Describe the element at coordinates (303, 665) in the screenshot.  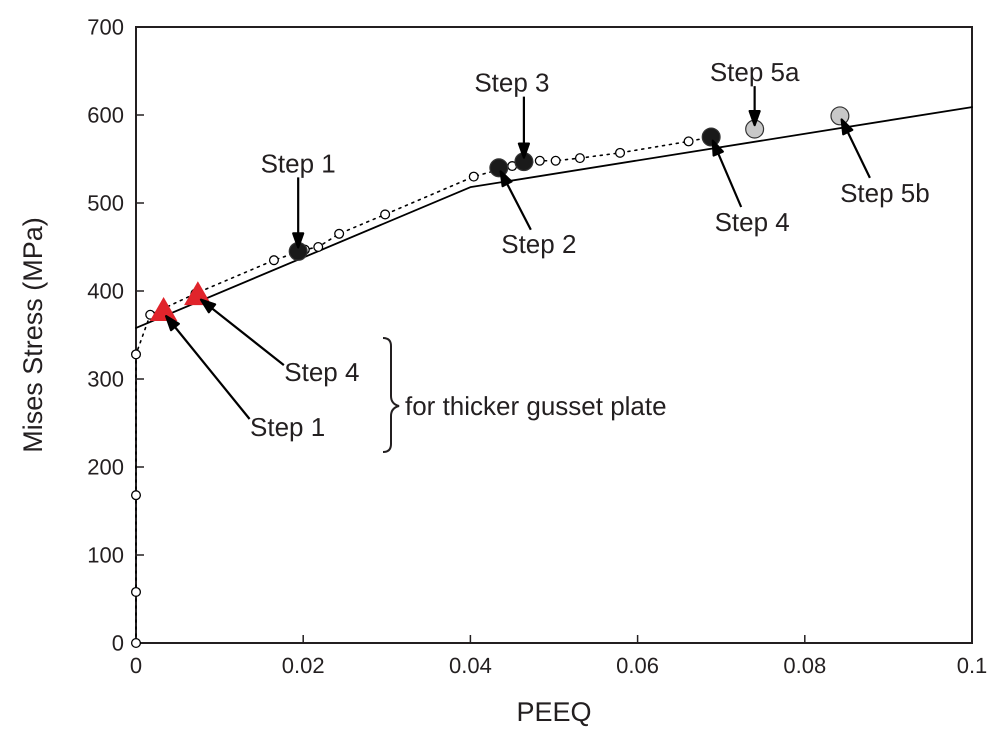
I see `x-tick-label: 0.02` at that location.